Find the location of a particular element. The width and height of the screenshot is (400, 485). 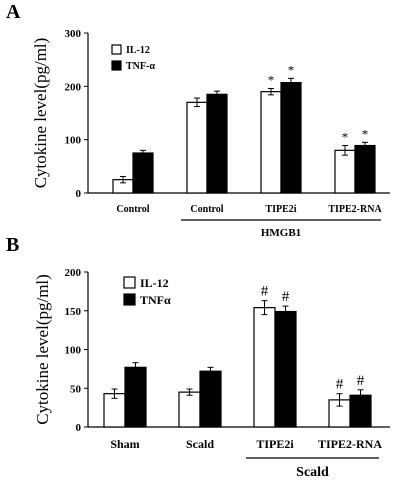

group-label: Scald is located at coordinates (312, 472).